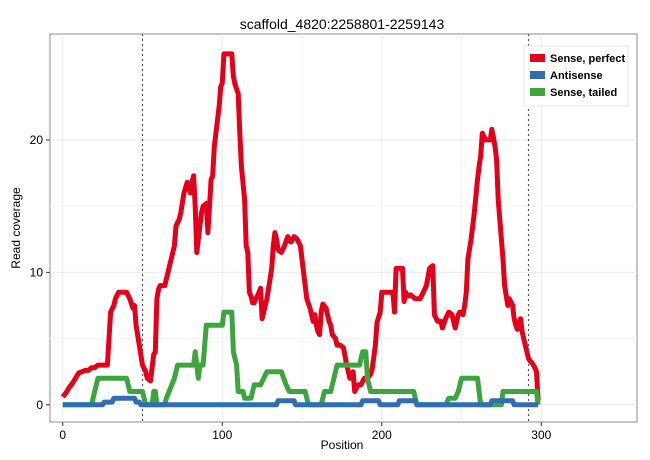 The height and width of the screenshot is (460, 650). Describe the element at coordinates (342, 24) in the screenshot. I see `chart-title: scaffold_4820:2258801-2259143` at that location.